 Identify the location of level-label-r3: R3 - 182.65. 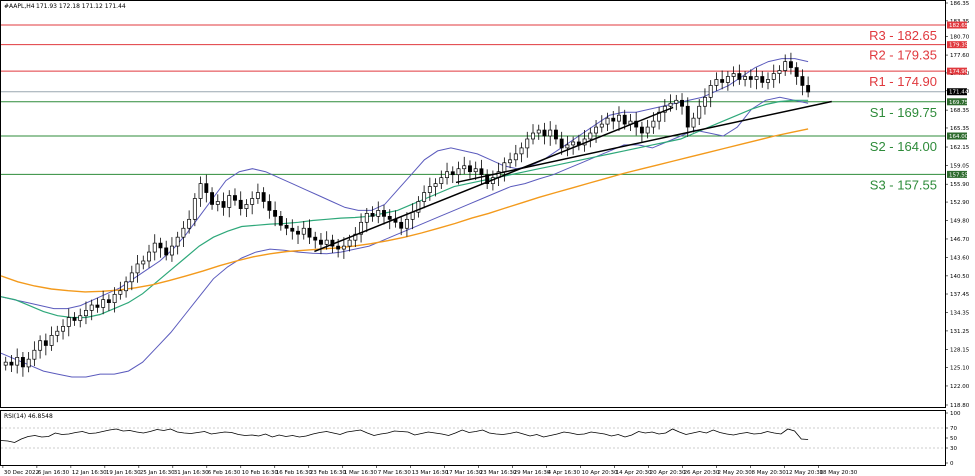
(903, 35).